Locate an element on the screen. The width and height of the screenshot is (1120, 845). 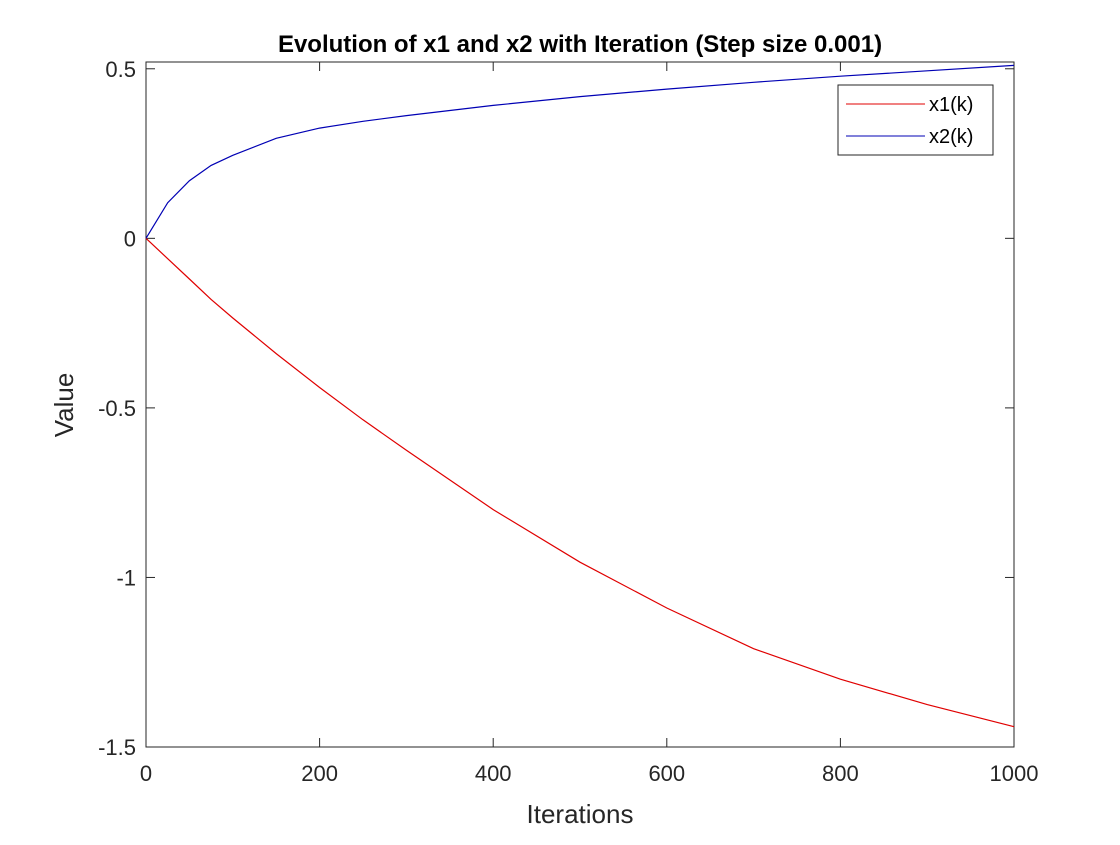
legend-box is located at coordinates (915, 120).